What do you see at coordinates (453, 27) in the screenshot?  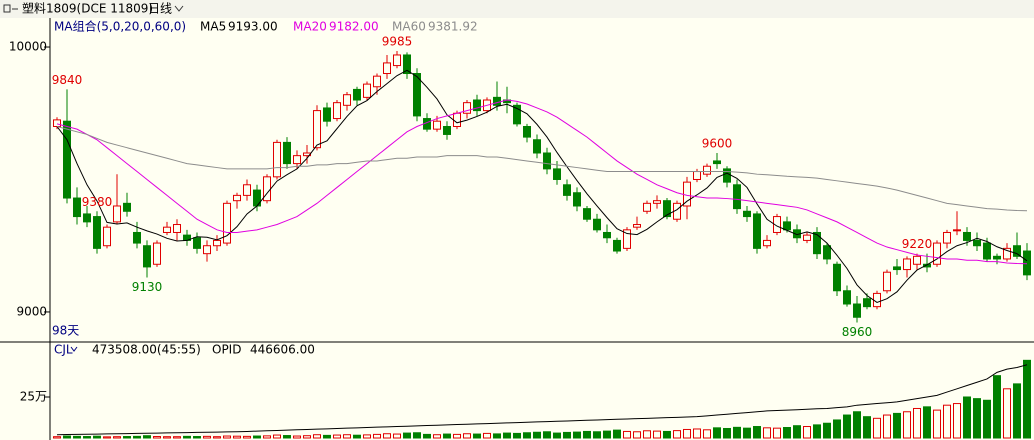 I see `legend-value: 9381.92` at bounding box center [453, 27].